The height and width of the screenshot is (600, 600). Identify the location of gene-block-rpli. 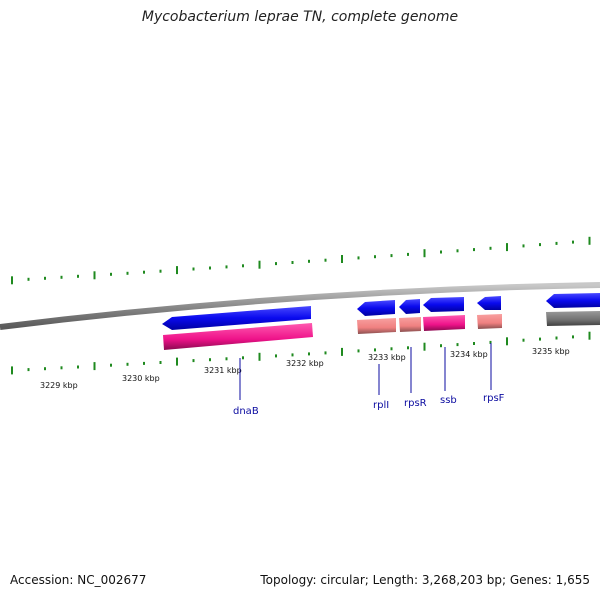
(376, 326).